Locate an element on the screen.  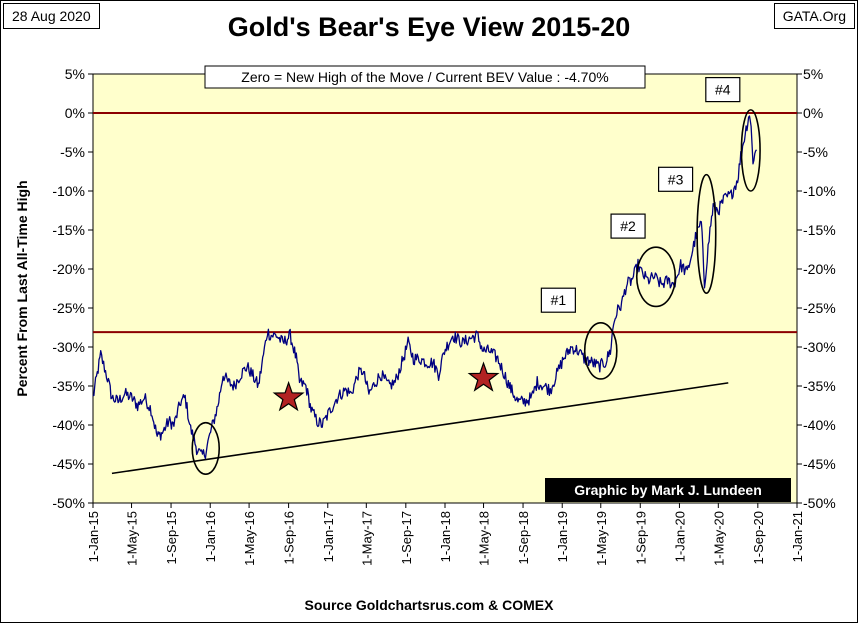
x-tick-label: 1-Sep-16 is located at coordinates (289, 537).